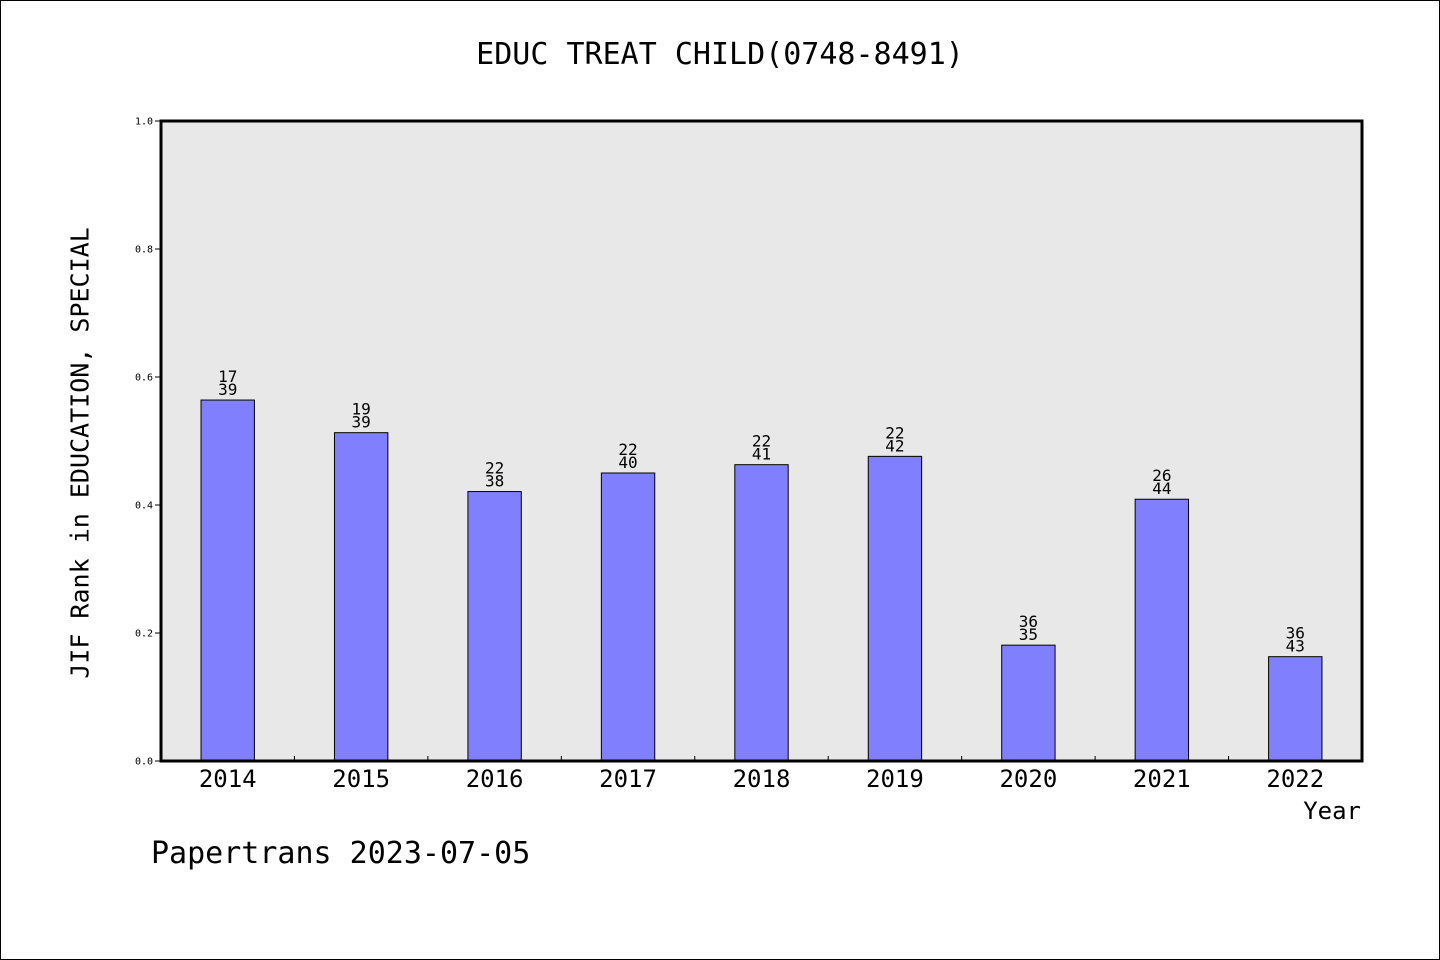 Image resolution: width=1440 pixels, height=960 pixels. What do you see at coordinates (628, 779) in the screenshot?
I see `x-tick-label: 2017` at bounding box center [628, 779].